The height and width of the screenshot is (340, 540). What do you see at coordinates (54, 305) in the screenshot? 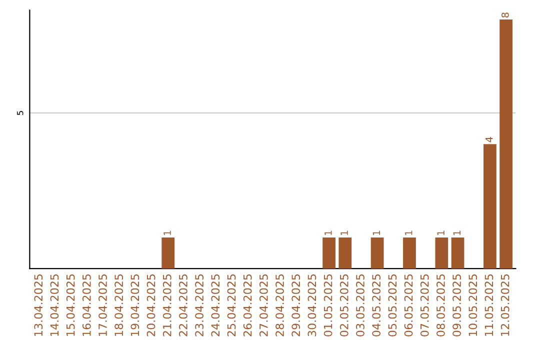
I see `x-tick-label: 14.04.2025` at bounding box center [54, 305].